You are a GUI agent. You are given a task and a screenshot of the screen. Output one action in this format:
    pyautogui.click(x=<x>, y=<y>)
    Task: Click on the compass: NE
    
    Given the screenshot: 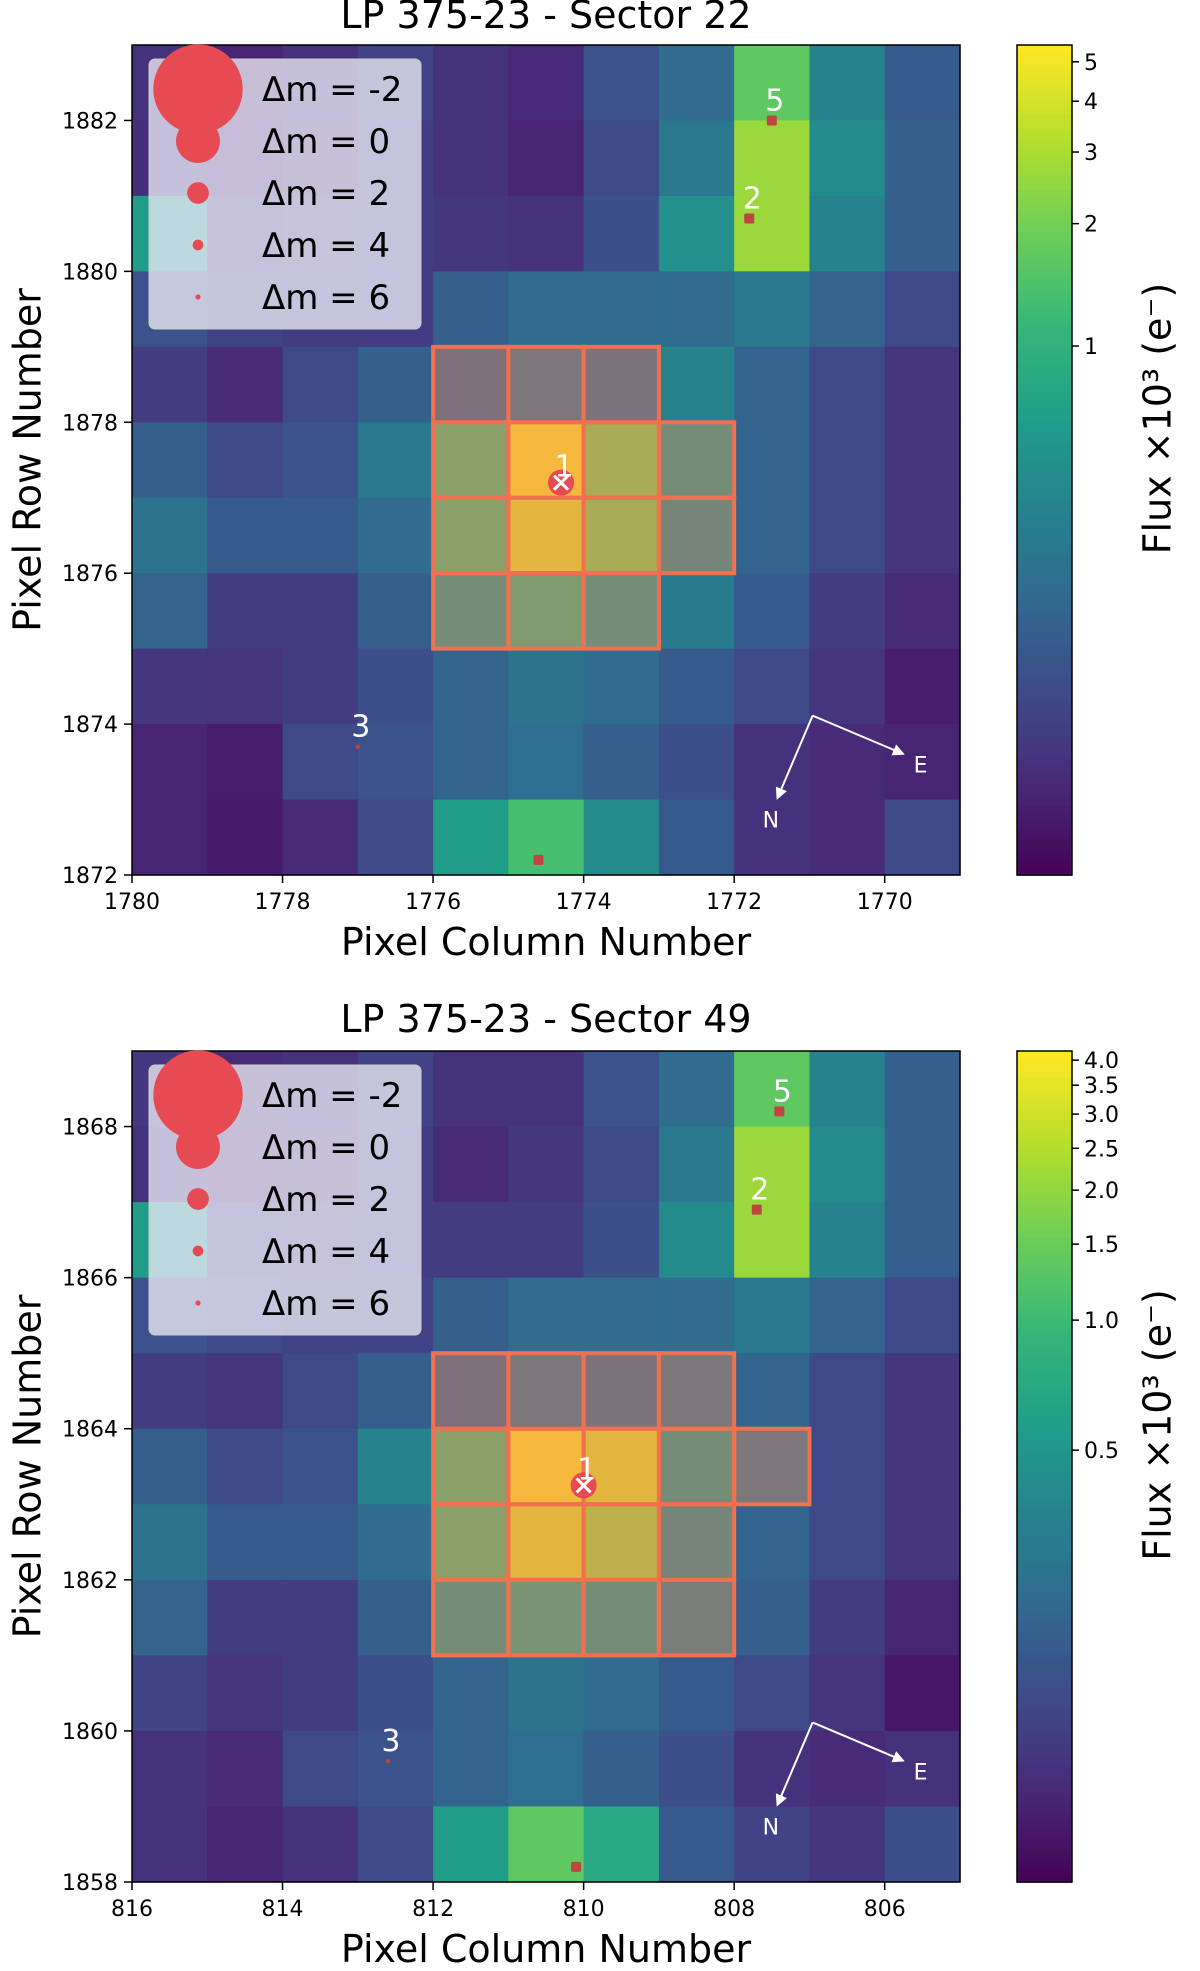 What is the action you would take?
    pyautogui.click(x=845, y=1780)
    